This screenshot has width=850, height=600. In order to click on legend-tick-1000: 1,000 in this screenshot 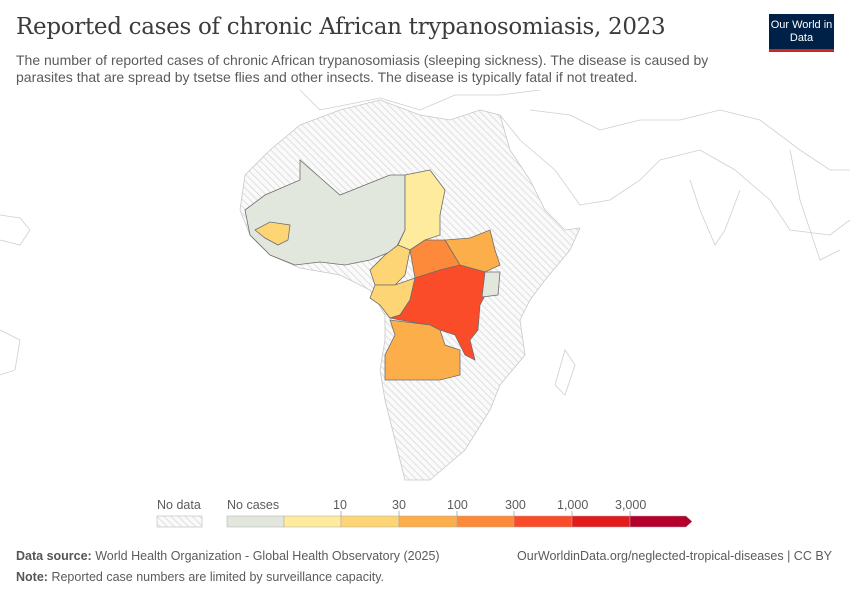, I will do `click(573, 505)`.